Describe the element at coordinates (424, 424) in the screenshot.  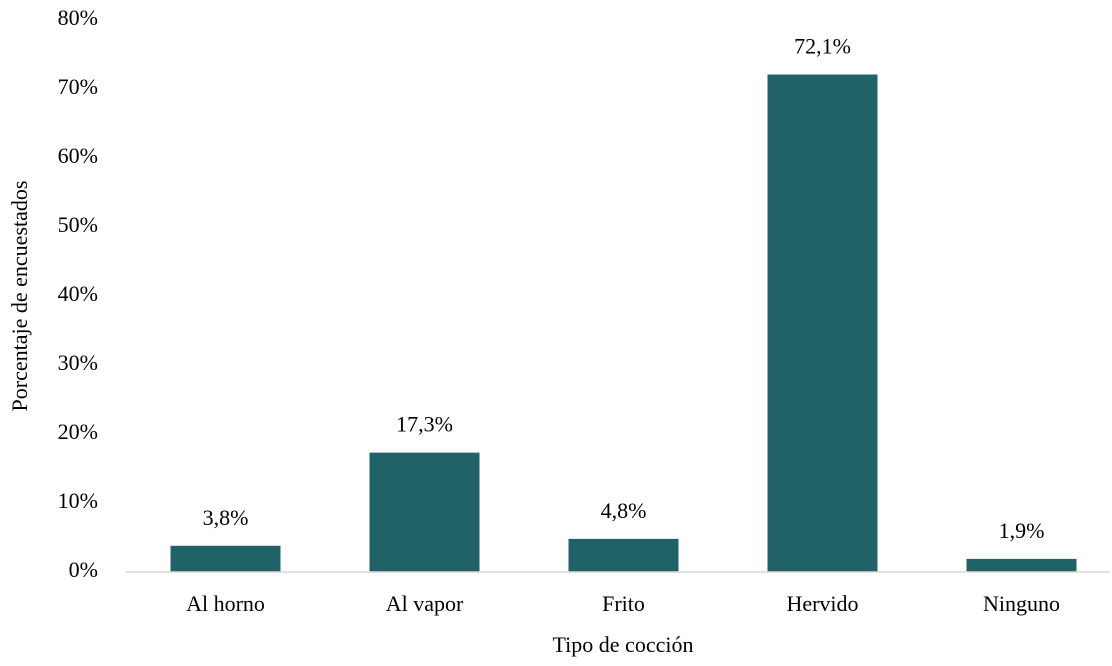
I see `data-label: 17,3%` at that location.